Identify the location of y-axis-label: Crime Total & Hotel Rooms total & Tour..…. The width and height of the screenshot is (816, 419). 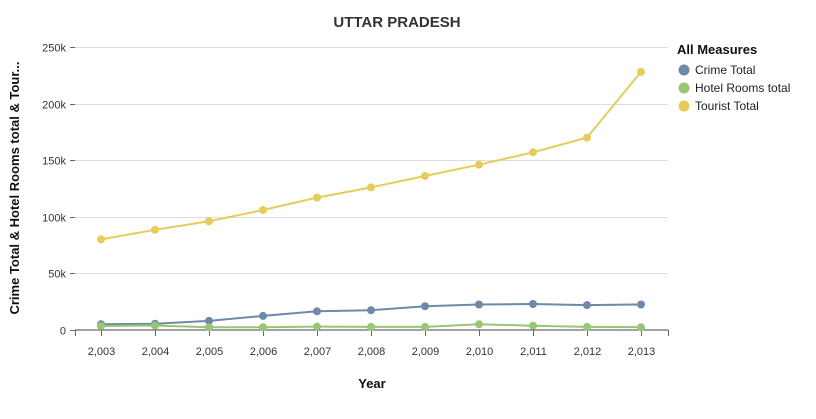
(14, 187).